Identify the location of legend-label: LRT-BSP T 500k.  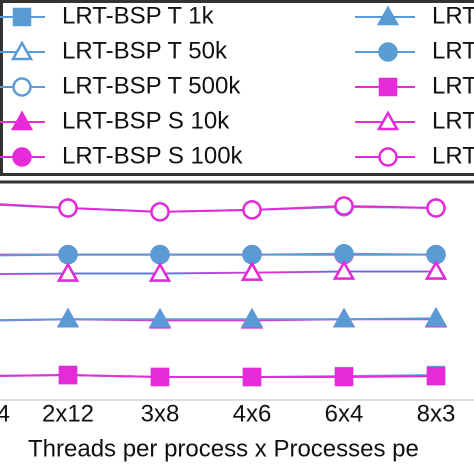
(151, 85).